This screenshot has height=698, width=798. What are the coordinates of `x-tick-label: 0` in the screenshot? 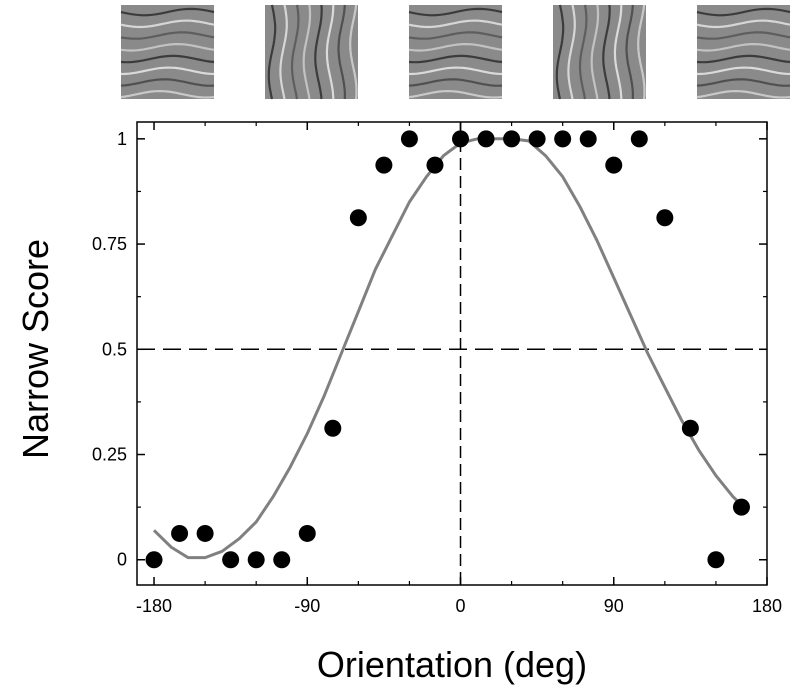 It's located at (461, 606).